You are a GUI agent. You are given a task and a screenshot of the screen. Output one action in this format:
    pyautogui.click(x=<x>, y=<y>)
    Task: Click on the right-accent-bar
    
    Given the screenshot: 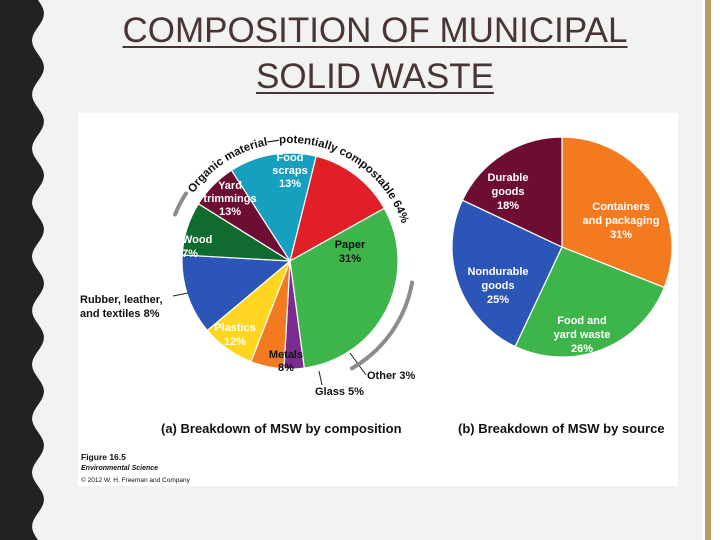 What is the action you would take?
    pyautogui.click(x=711, y=270)
    